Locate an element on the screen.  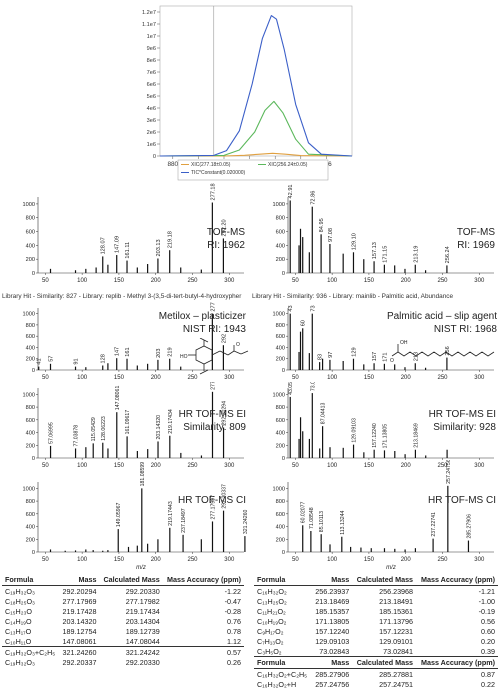
column-header: Mass is located at coordinates (79, 580).